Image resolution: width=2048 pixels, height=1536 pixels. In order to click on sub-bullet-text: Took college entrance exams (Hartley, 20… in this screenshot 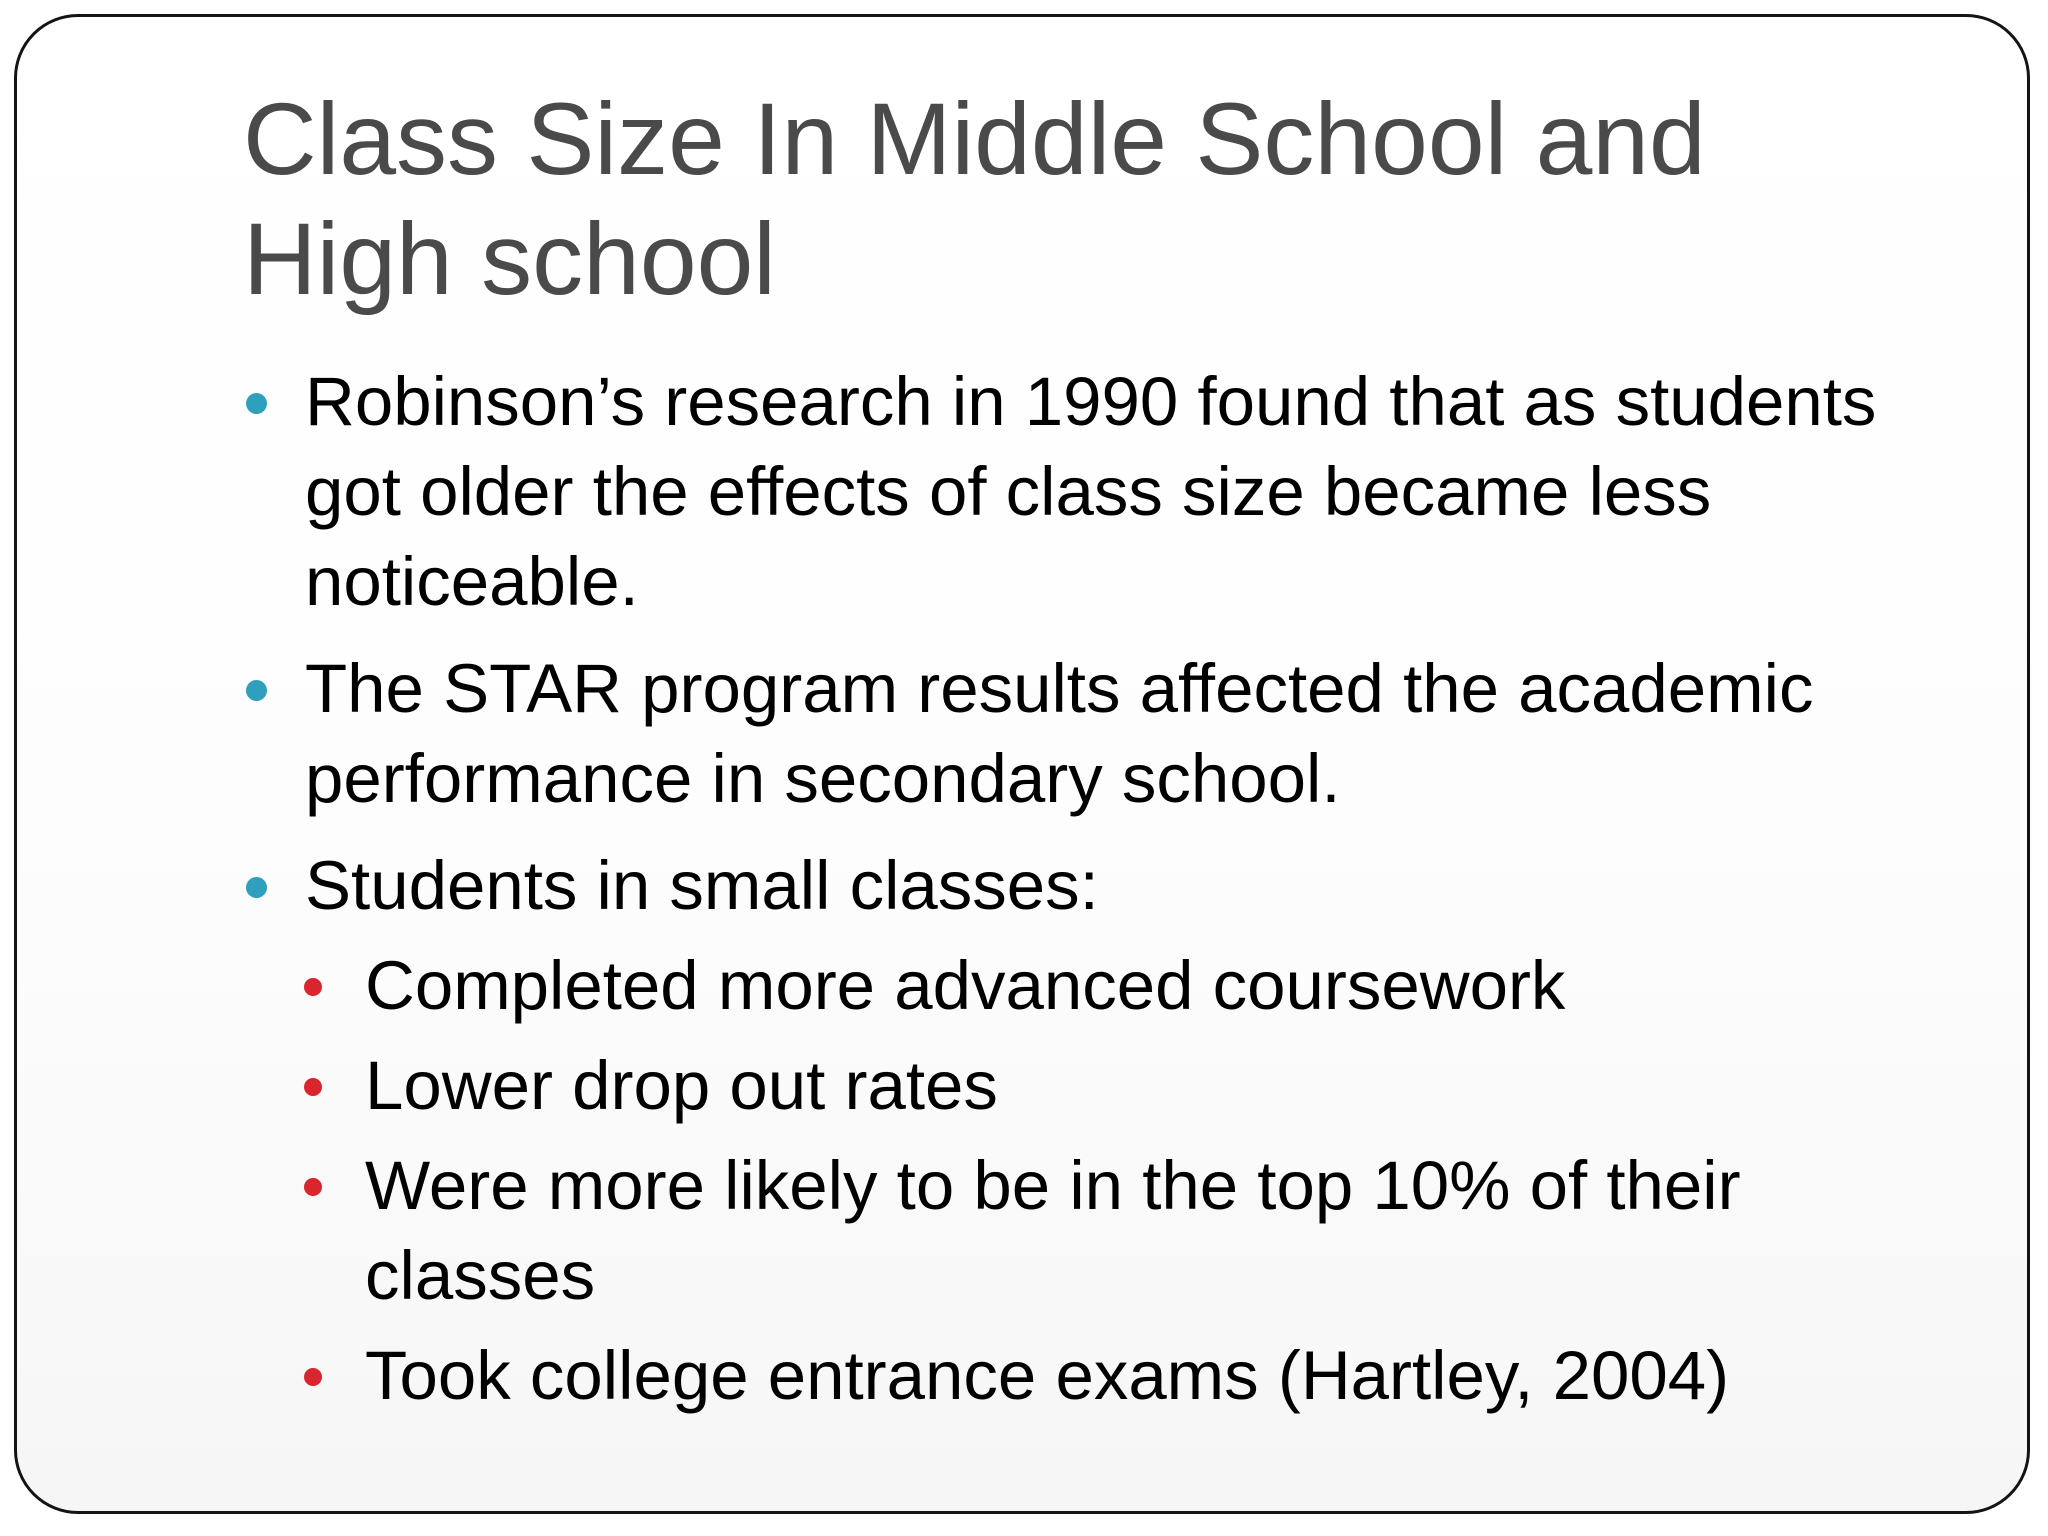, I will do `click(1047, 1375)`.